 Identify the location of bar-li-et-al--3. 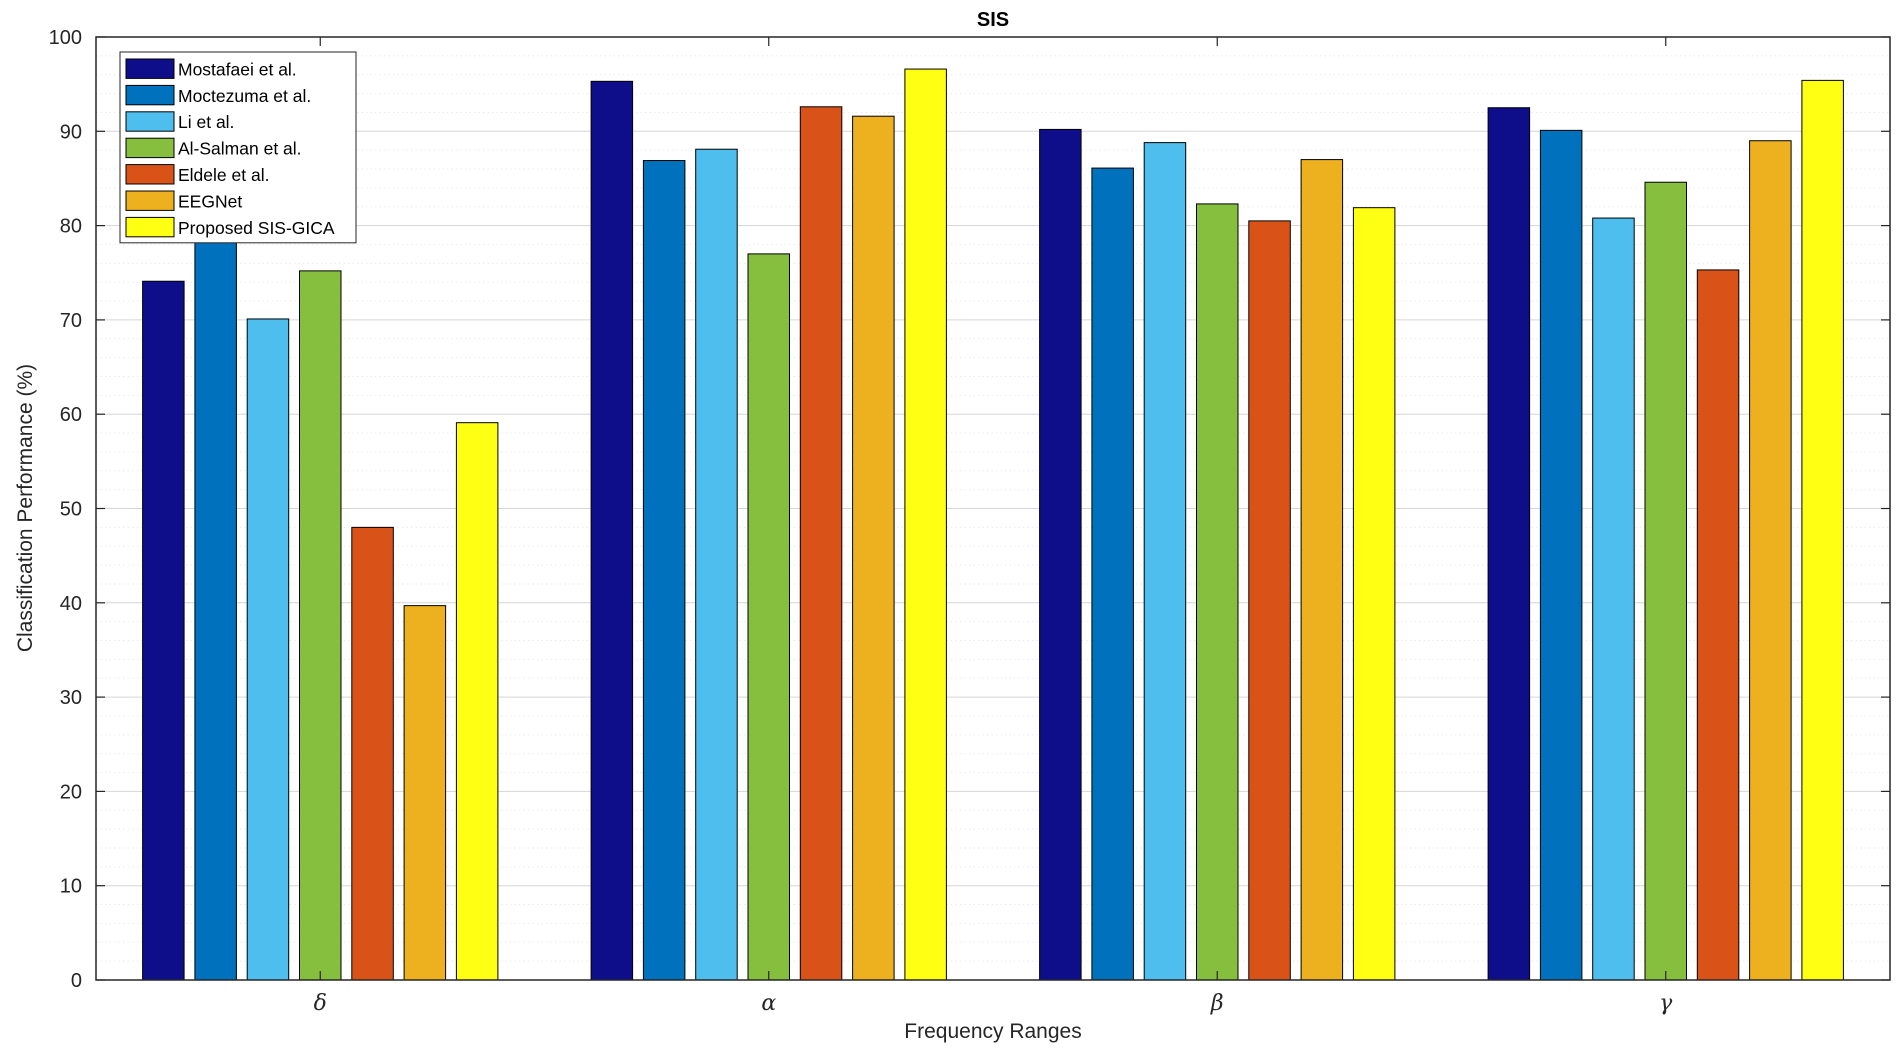
(1613, 599).